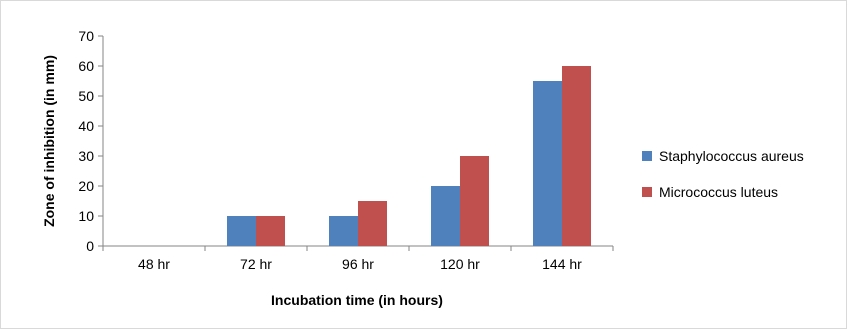 Image resolution: width=847 pixels, height=333 pixels. What do you see at coordinates (91, 141) in the screenshot?
I see `y-axis: 0 10 20 30 40 50 60 70` at bounding box center [91, 141].